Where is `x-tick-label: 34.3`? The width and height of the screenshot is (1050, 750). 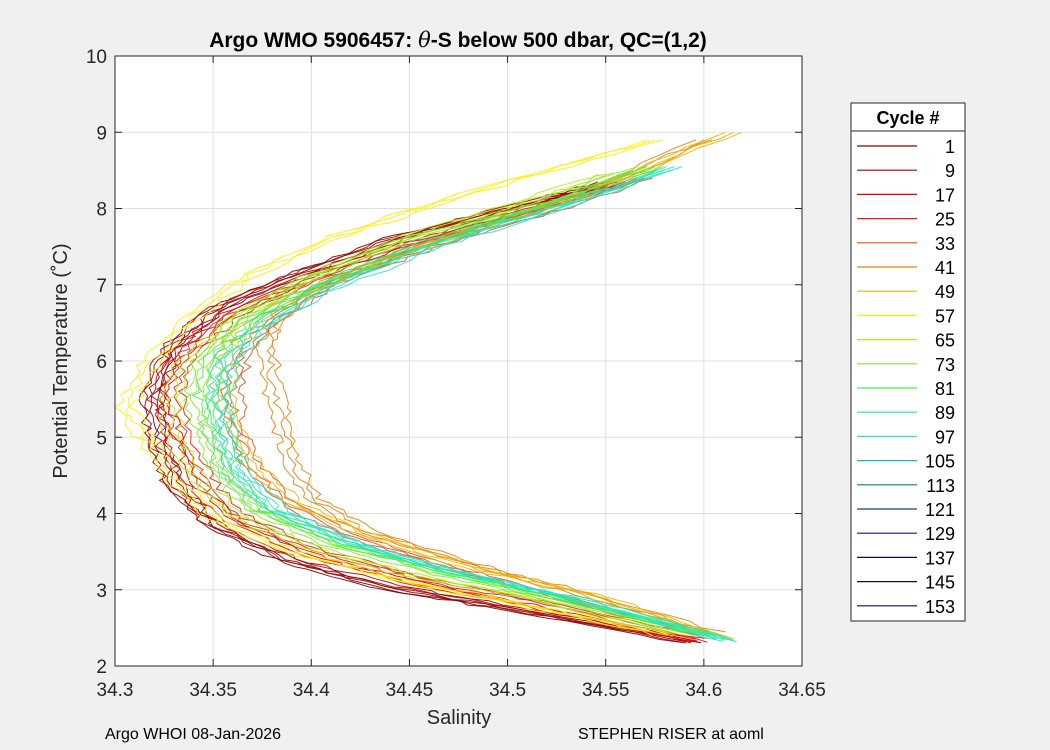 x-tick-label: 34.3 is located at coordinates (115, 690).